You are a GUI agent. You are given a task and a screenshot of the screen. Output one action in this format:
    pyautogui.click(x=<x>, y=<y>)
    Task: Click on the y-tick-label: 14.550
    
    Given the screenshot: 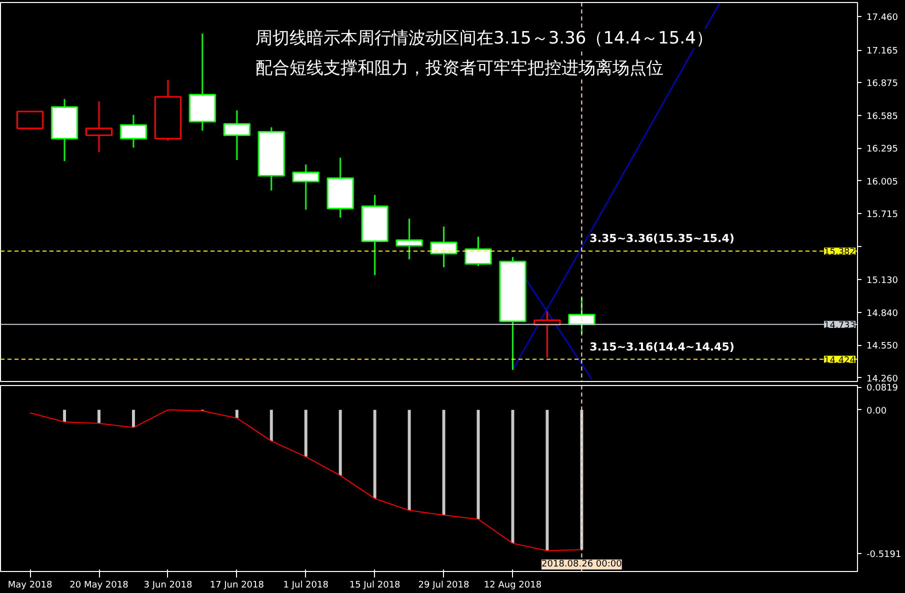 What is the action you would take?
    pyautogui.click(x=882, y=347)
    